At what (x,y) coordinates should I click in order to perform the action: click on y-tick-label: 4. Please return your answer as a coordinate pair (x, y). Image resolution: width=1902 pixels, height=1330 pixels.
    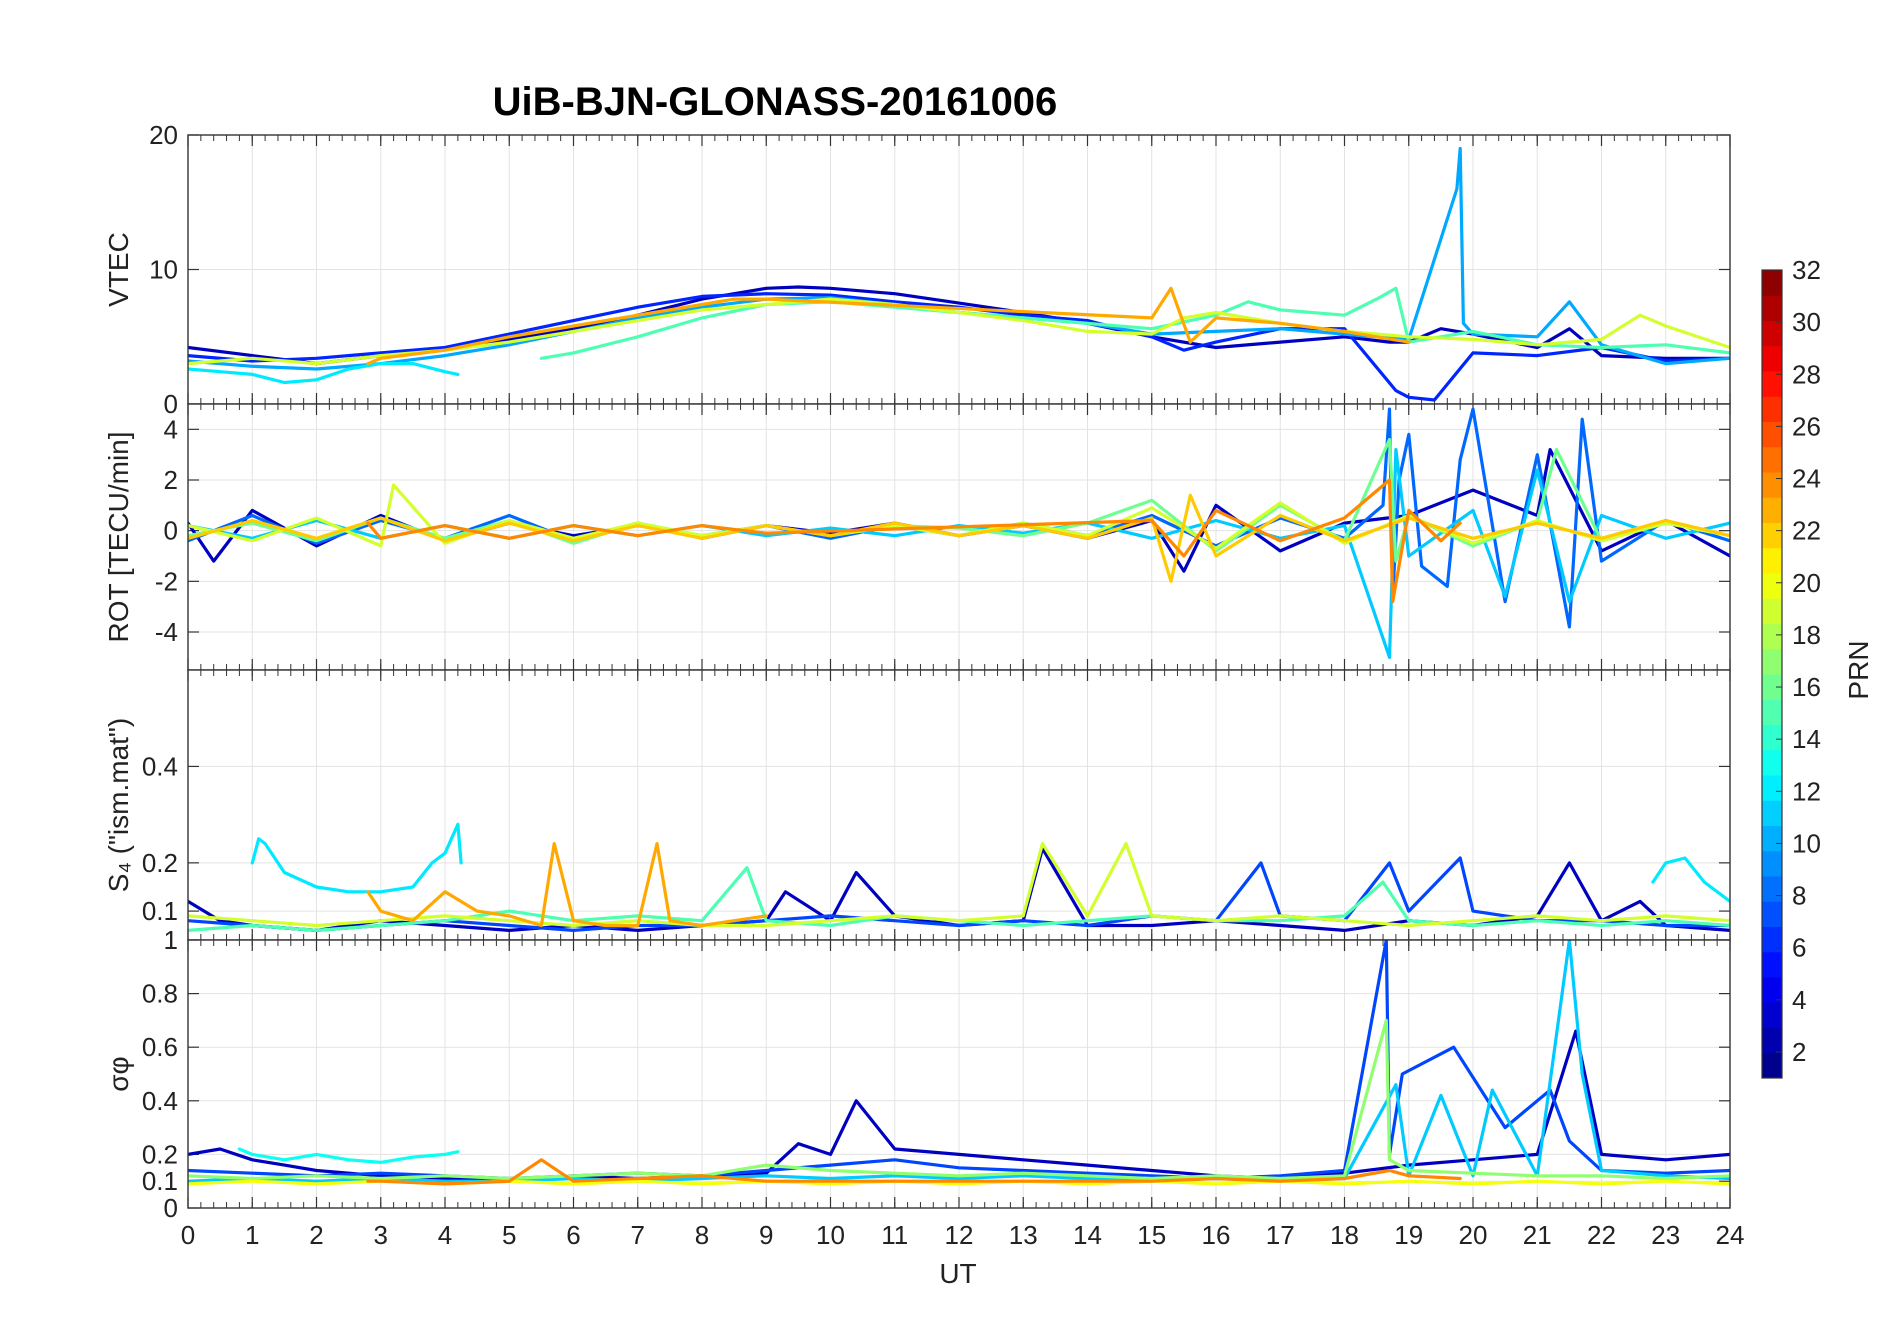
    Looking at the image, I should click on (171, 429).